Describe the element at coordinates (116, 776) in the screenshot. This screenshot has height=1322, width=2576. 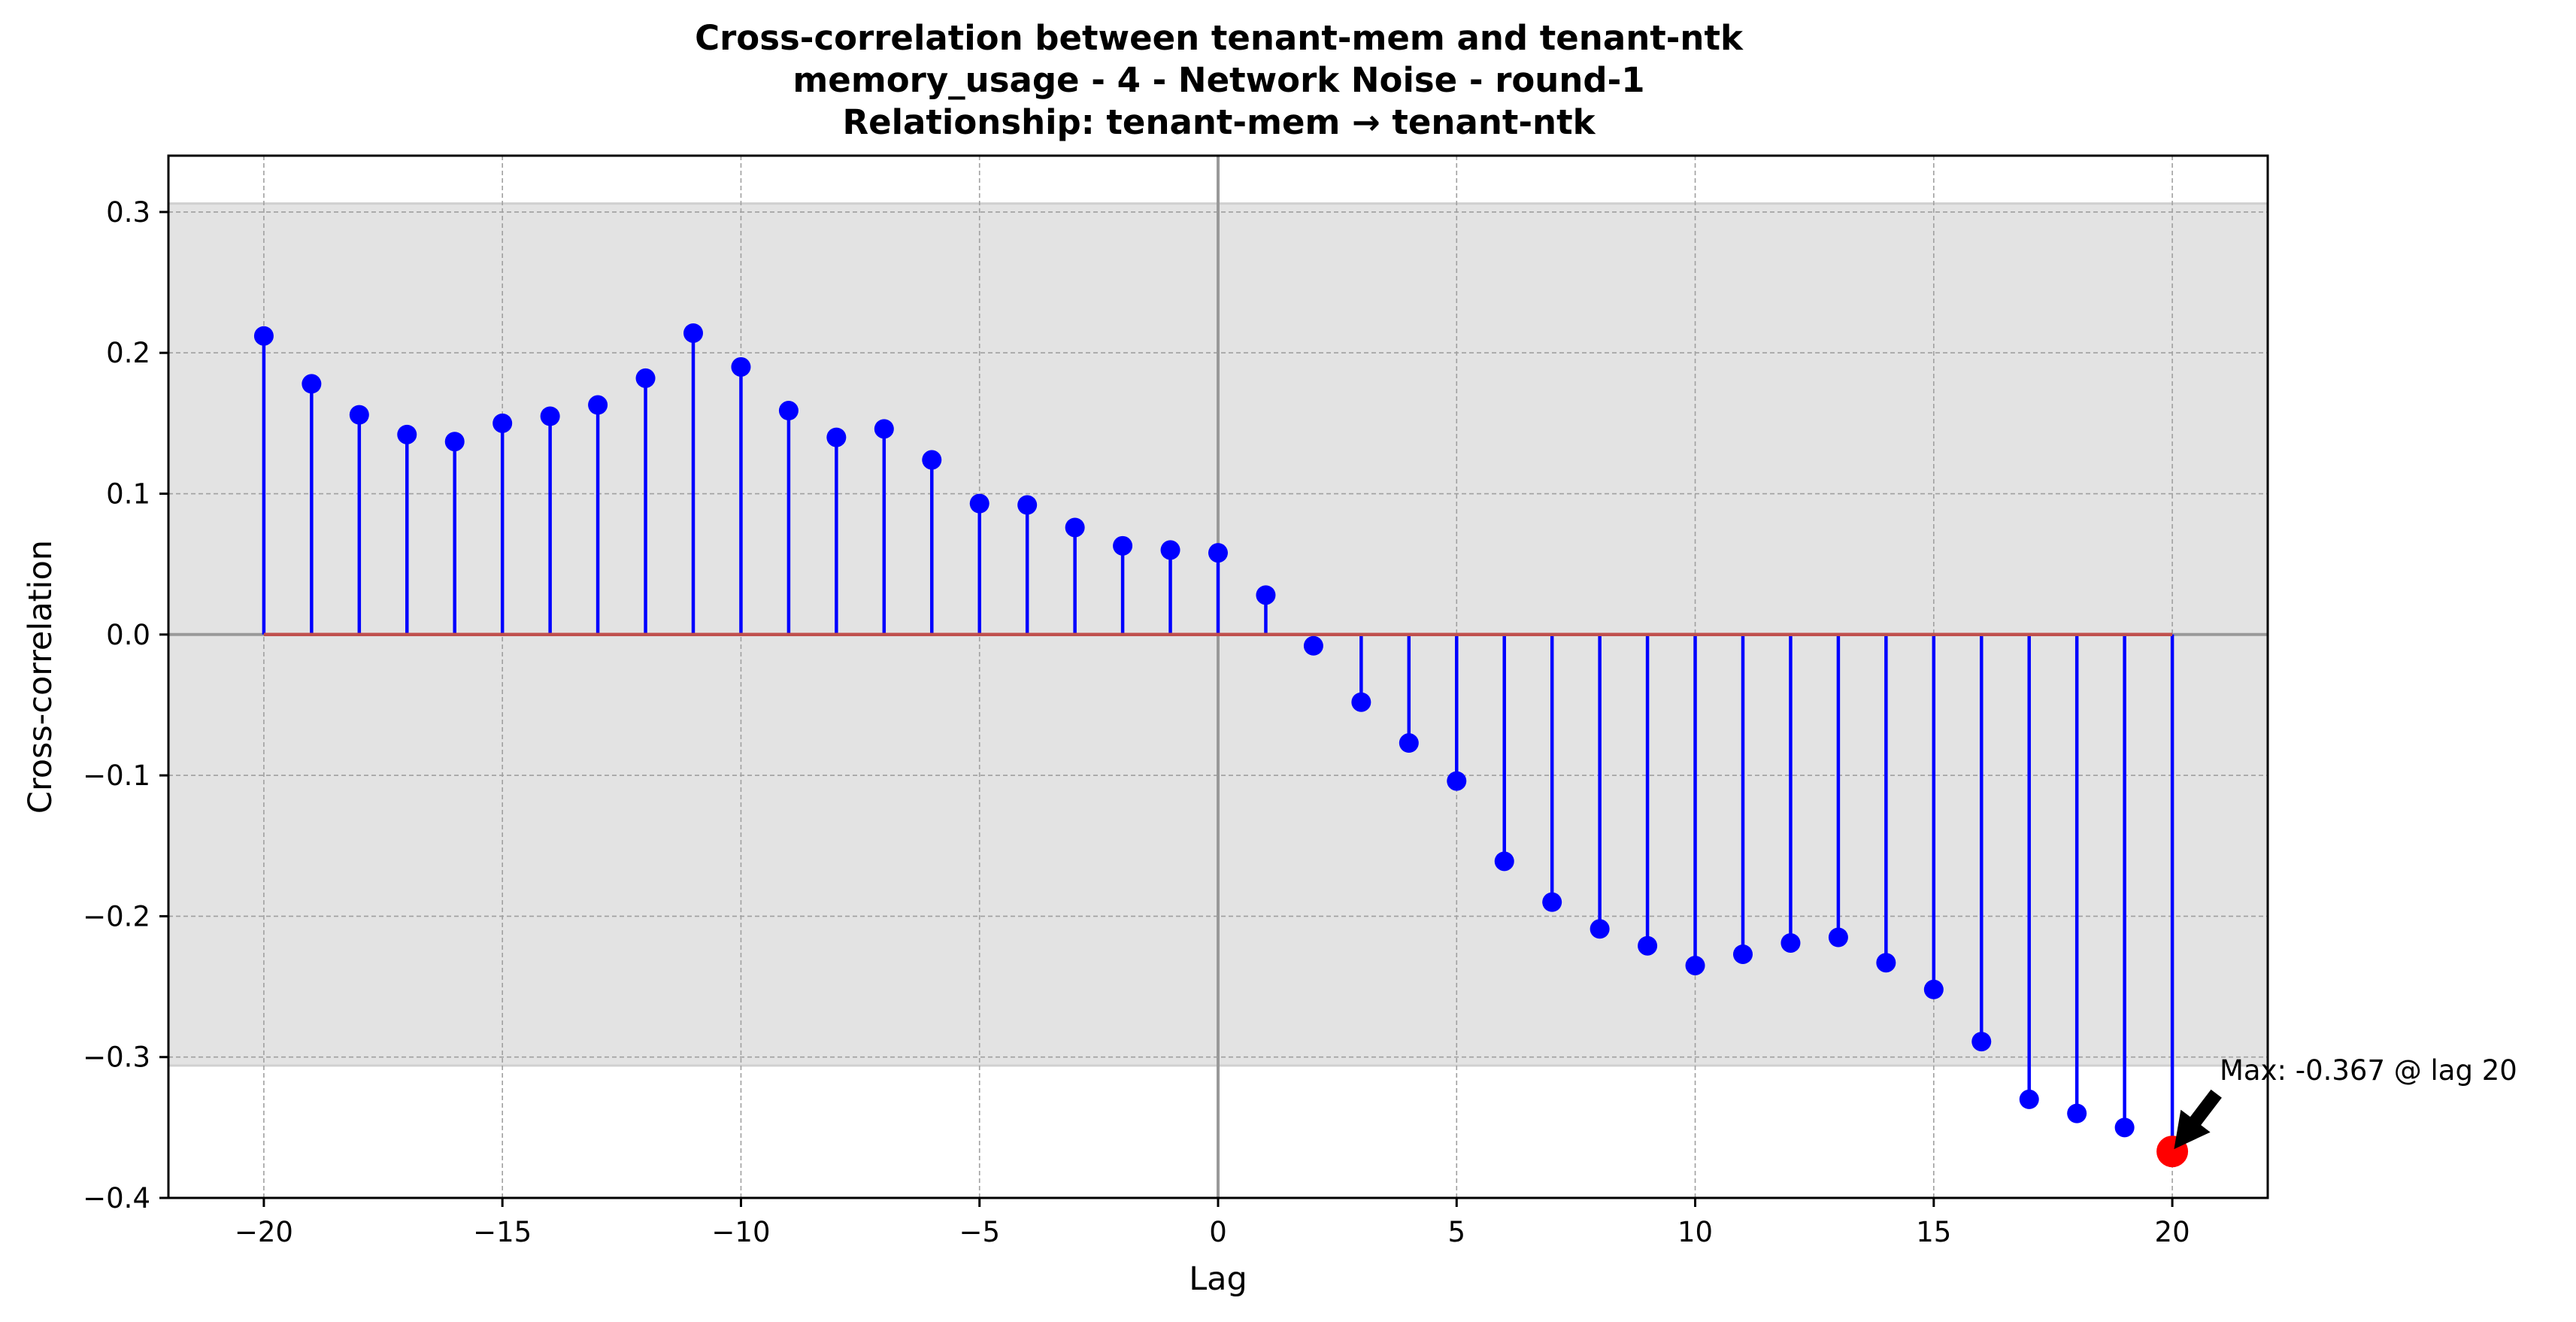
I see `y-tick-label: −0.1` at that location.